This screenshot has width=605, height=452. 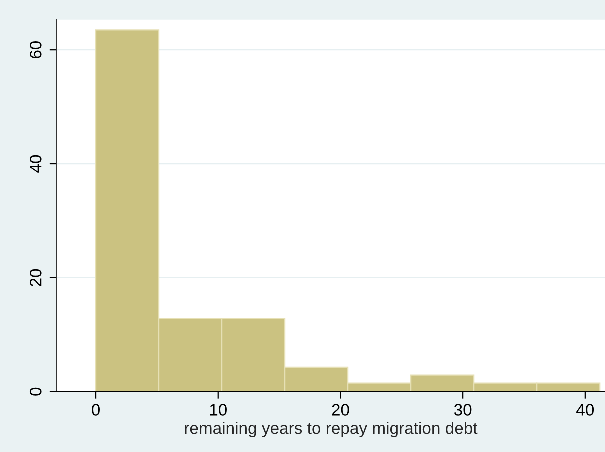 What do you see at coordinates (463, 410) in the screenshot?
I see `x-tick-label: 30` at bounding box center [463, 410].